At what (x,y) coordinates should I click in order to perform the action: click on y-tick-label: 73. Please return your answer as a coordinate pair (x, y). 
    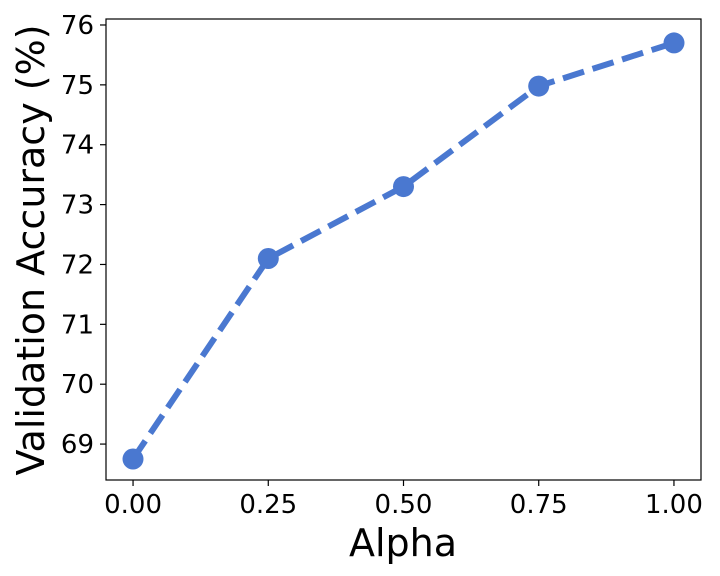
    Looking at the image, I should click on (77, 206).